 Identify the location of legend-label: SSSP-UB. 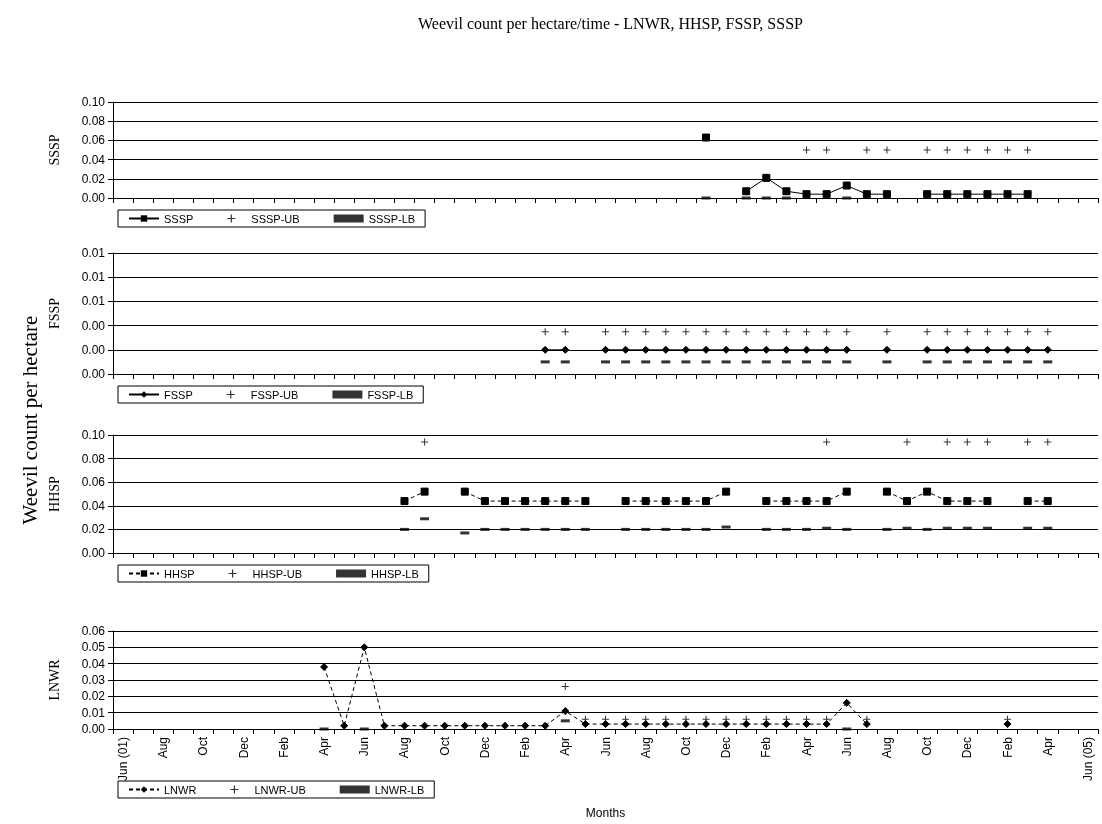
(275, 218).